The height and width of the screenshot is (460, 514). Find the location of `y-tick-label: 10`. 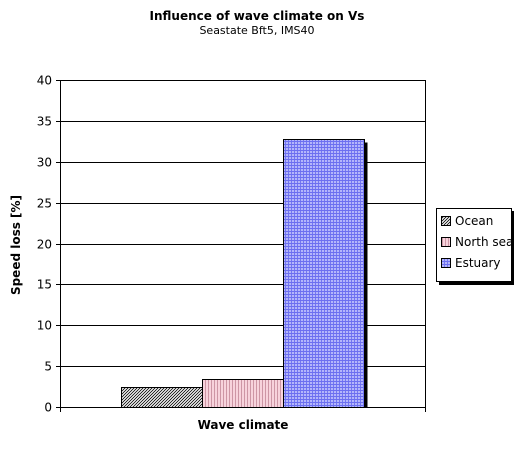

y-tick-label: 10 is located at coordinates (44, 326).